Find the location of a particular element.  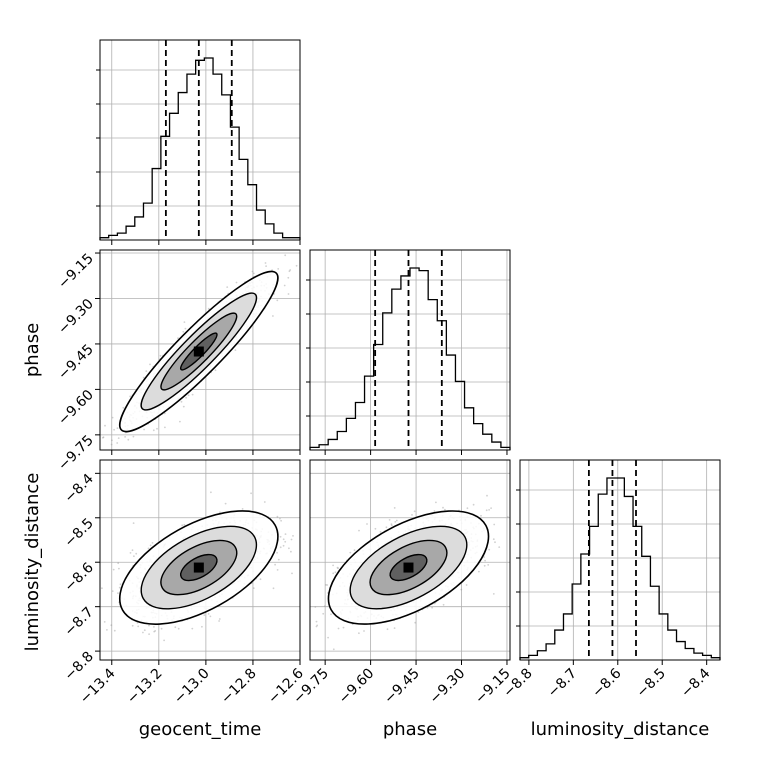

panel-background is located at coordinates (620, 560).